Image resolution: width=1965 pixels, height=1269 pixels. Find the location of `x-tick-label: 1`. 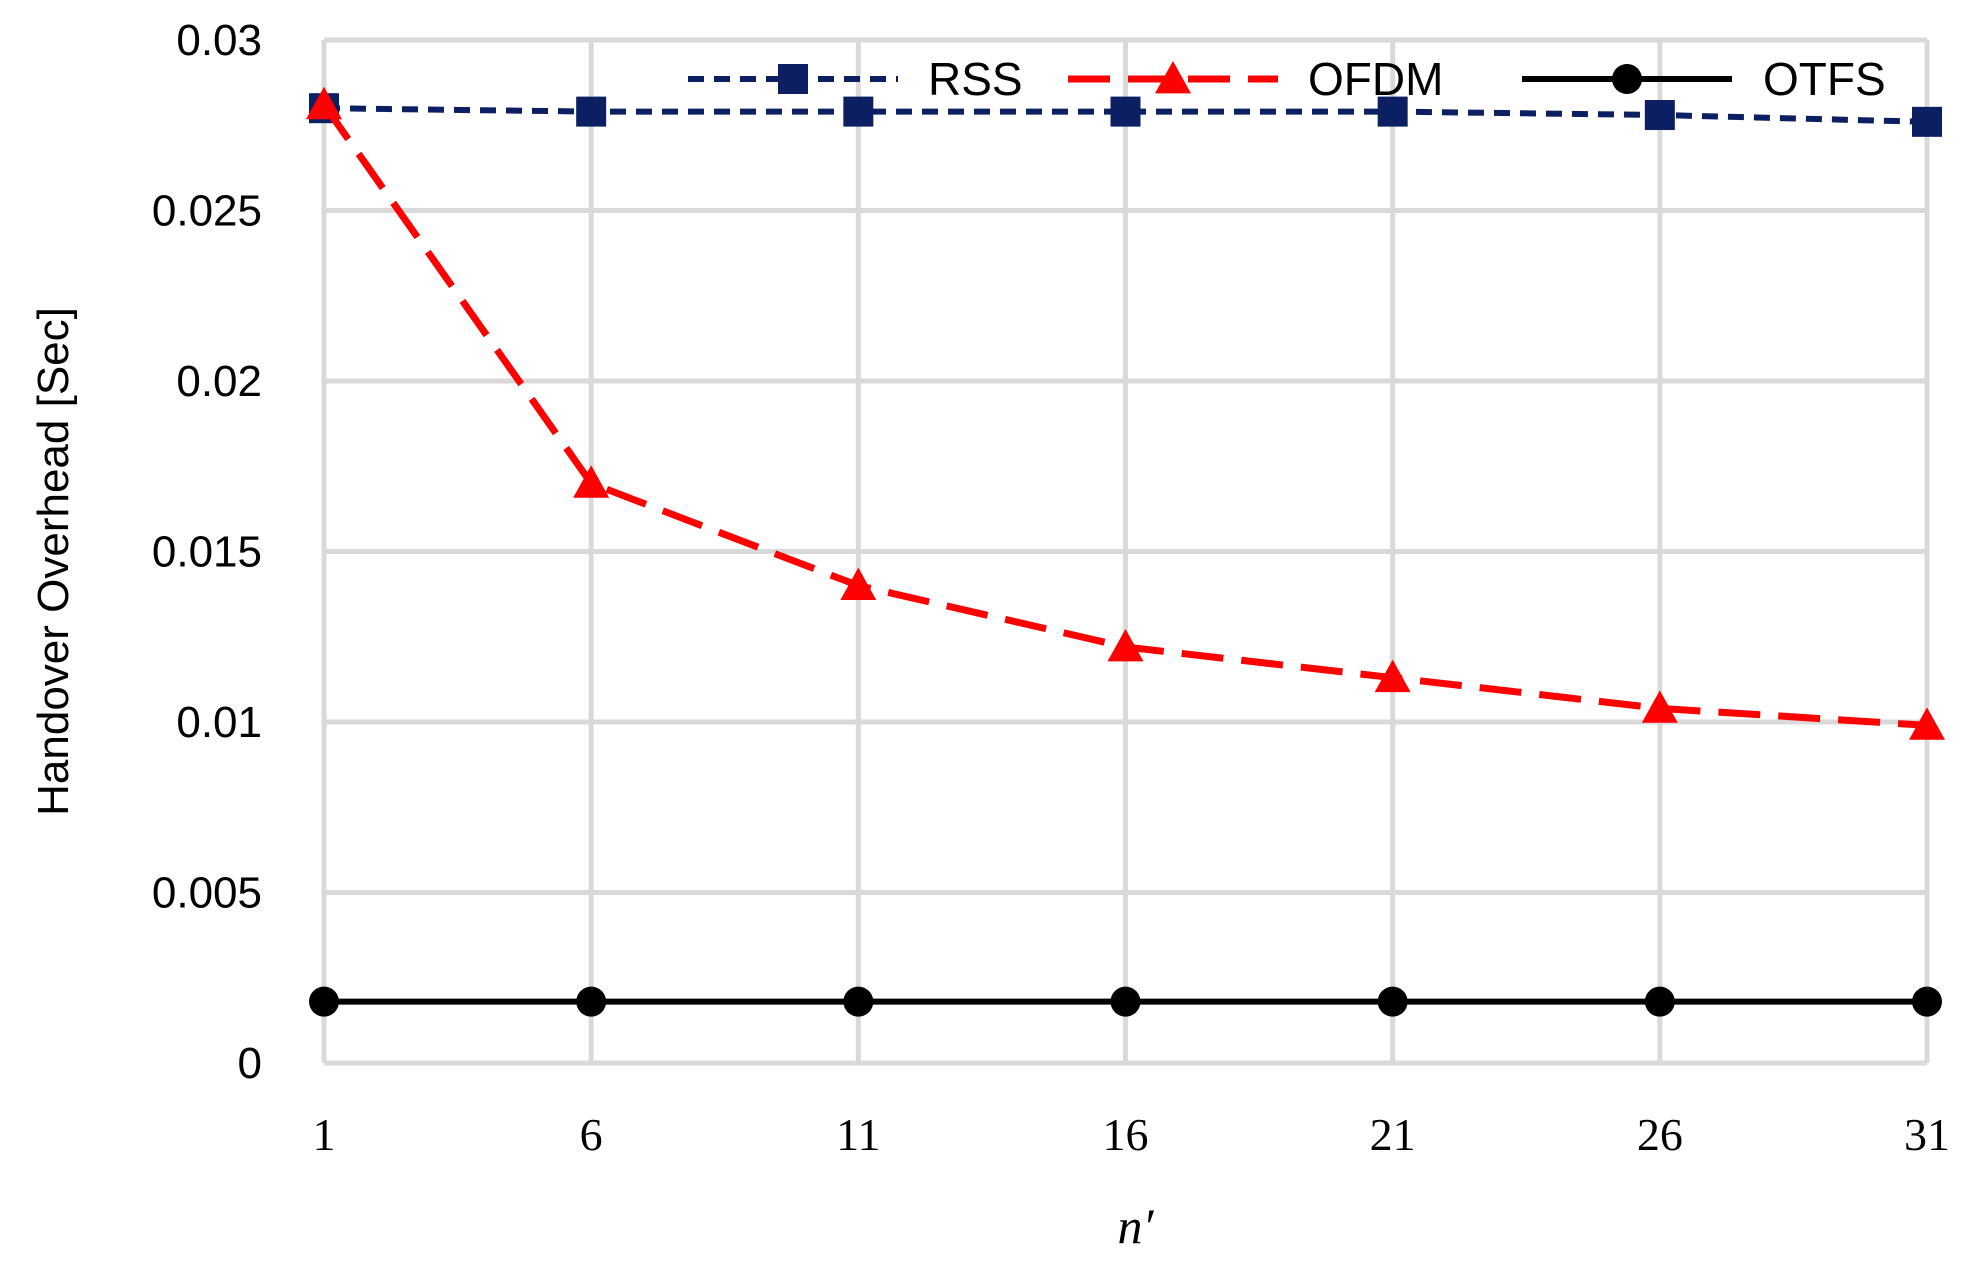

x-tick-label: 1 is located at coordinates (324, 1134).